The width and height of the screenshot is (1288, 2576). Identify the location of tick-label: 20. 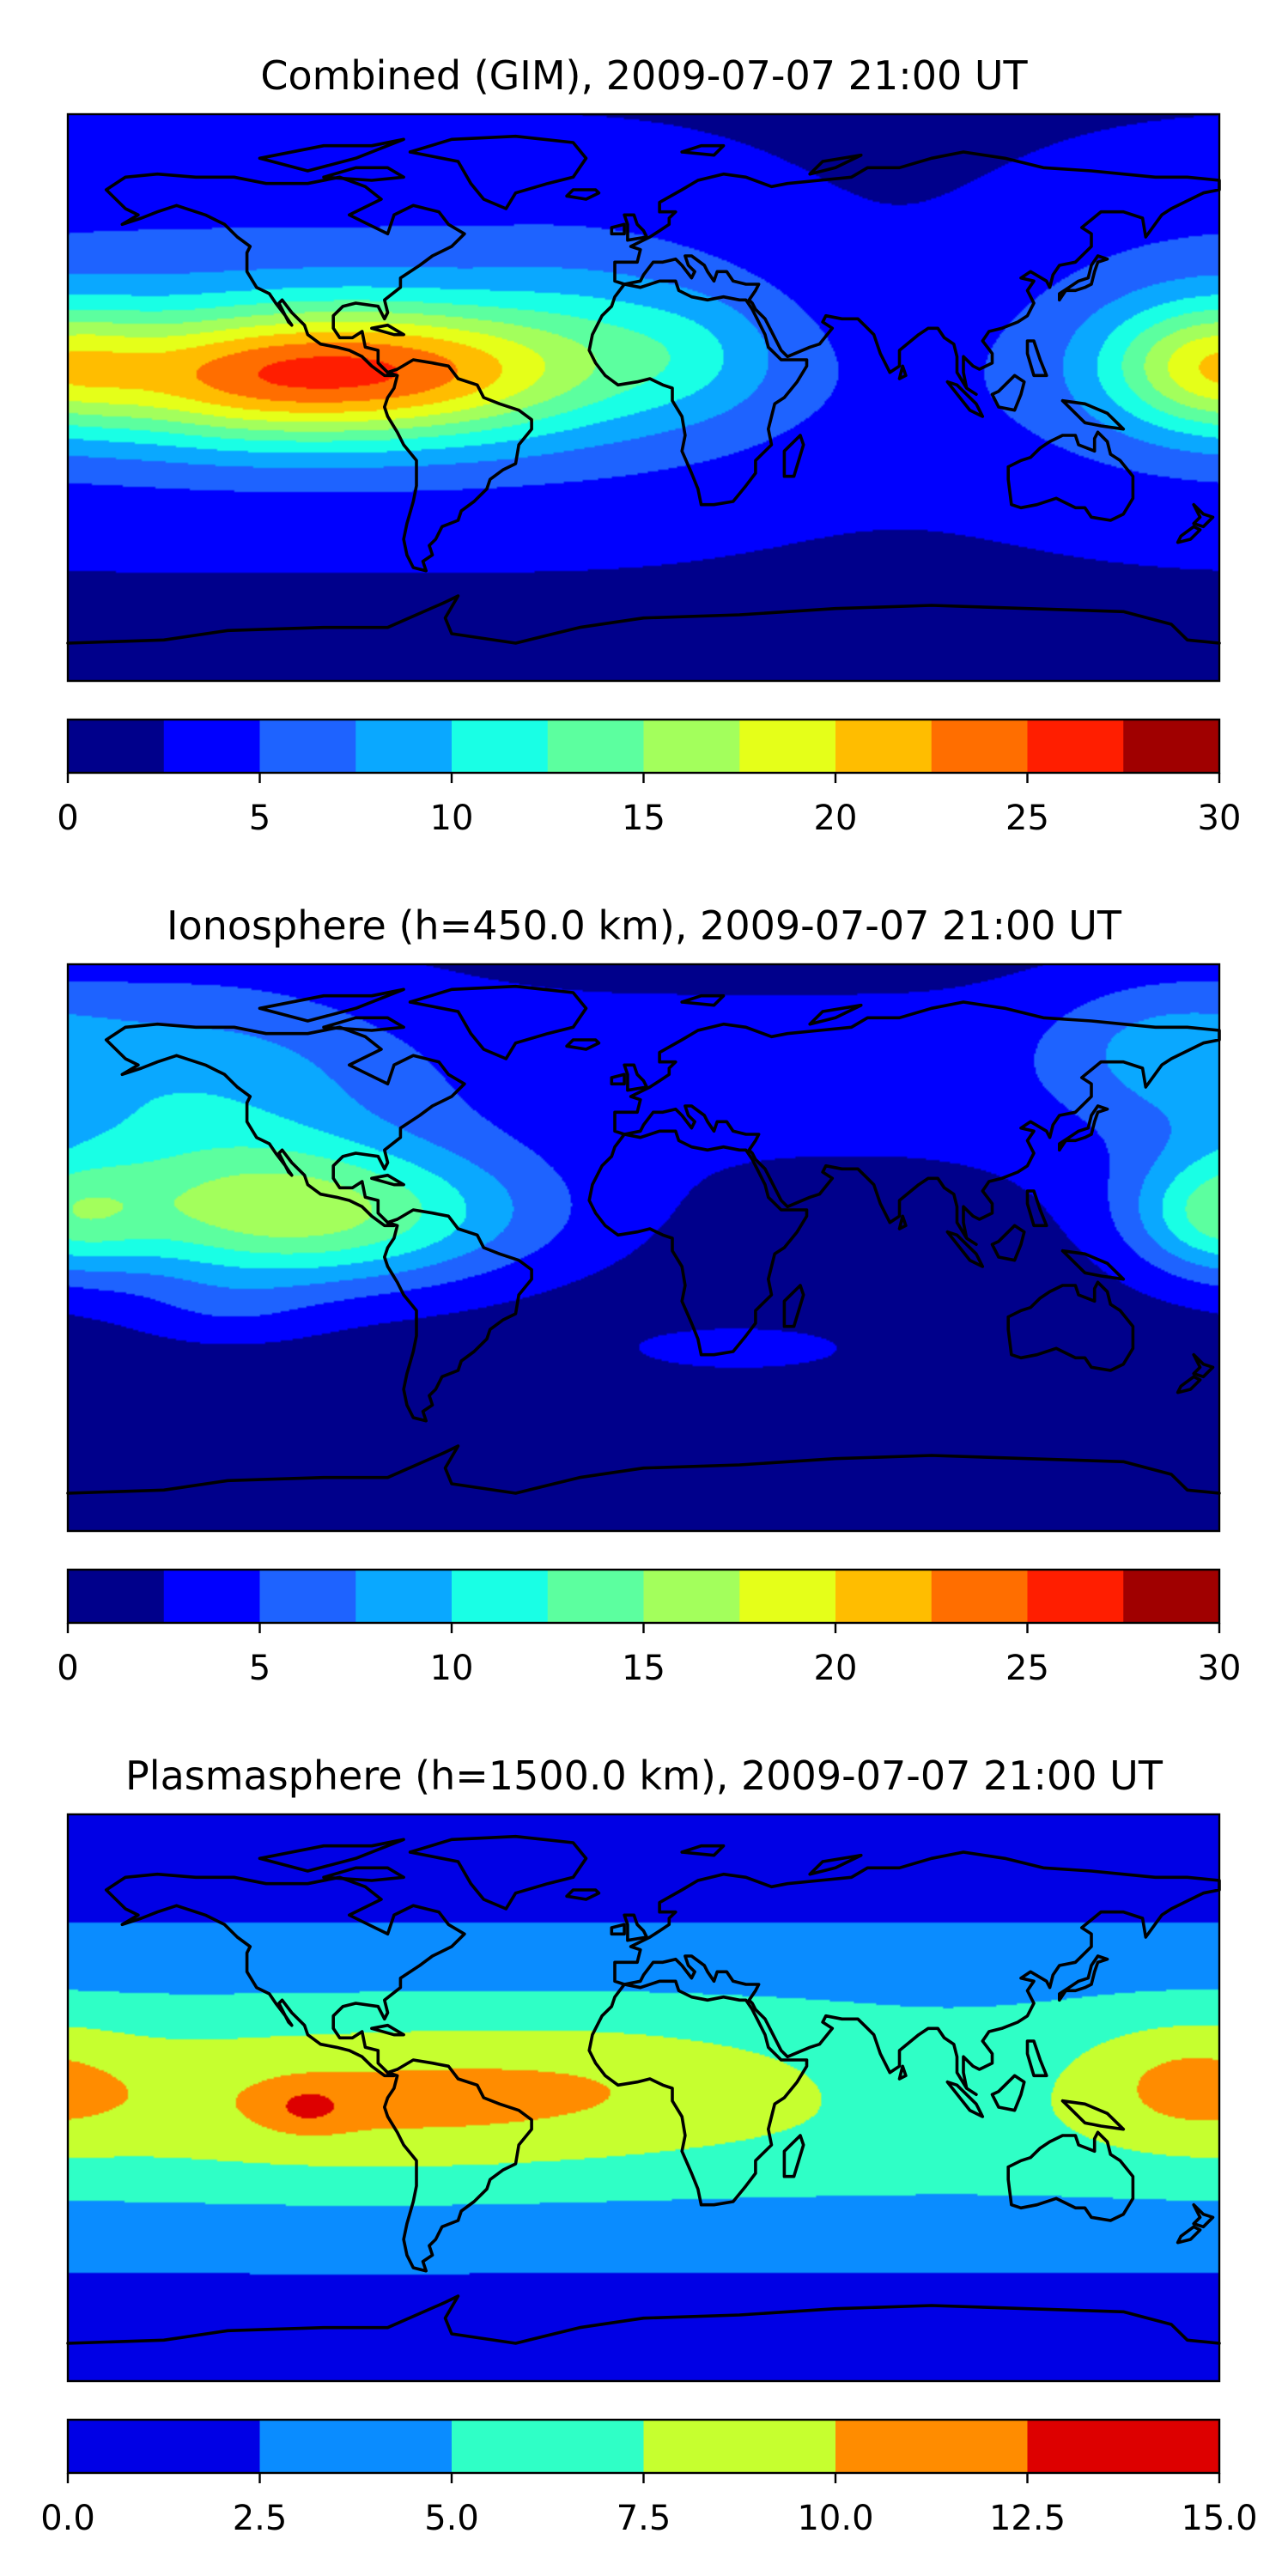
(836, 819).